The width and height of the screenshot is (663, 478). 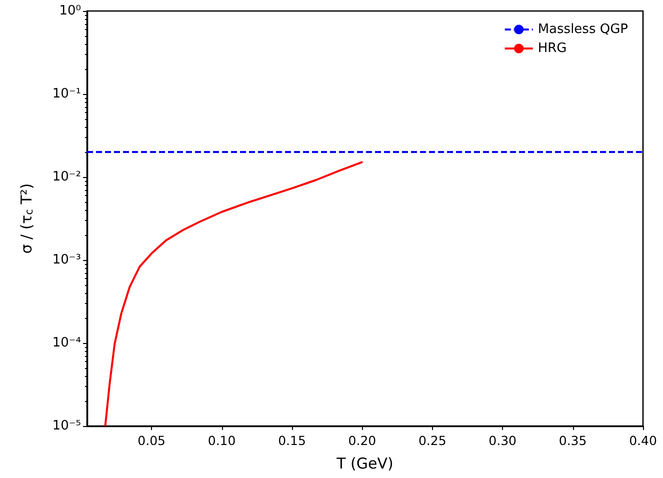 I want to click on x-tick-label: 0.05, so click(x=152, y=440).